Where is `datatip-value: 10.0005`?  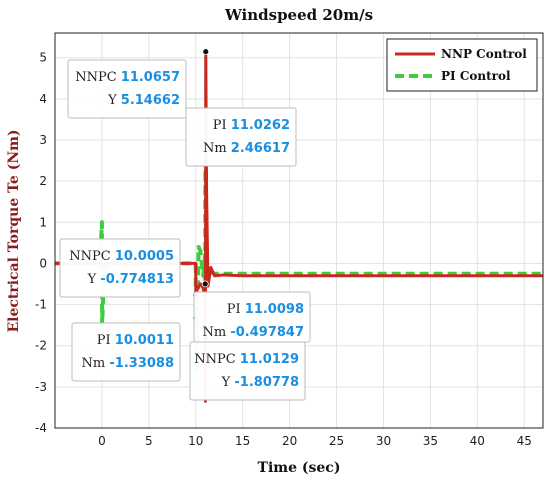 datatip-value: 10.0005 is located at coordinates (144, 256).